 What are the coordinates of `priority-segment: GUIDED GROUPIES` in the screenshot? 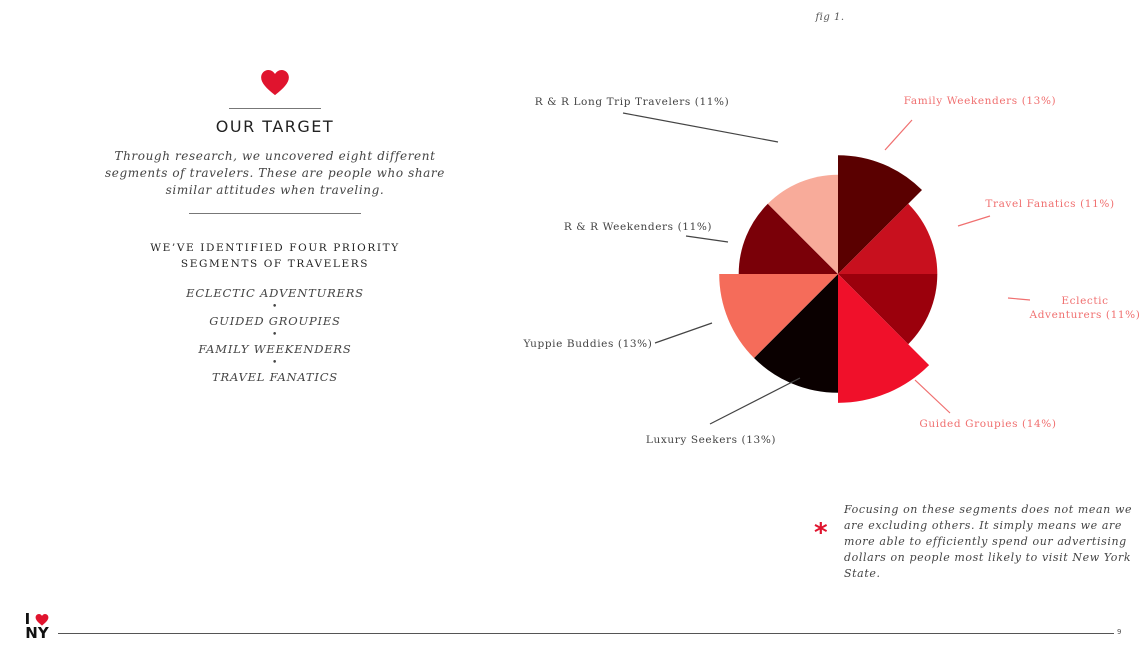 It's located at (275, 321).